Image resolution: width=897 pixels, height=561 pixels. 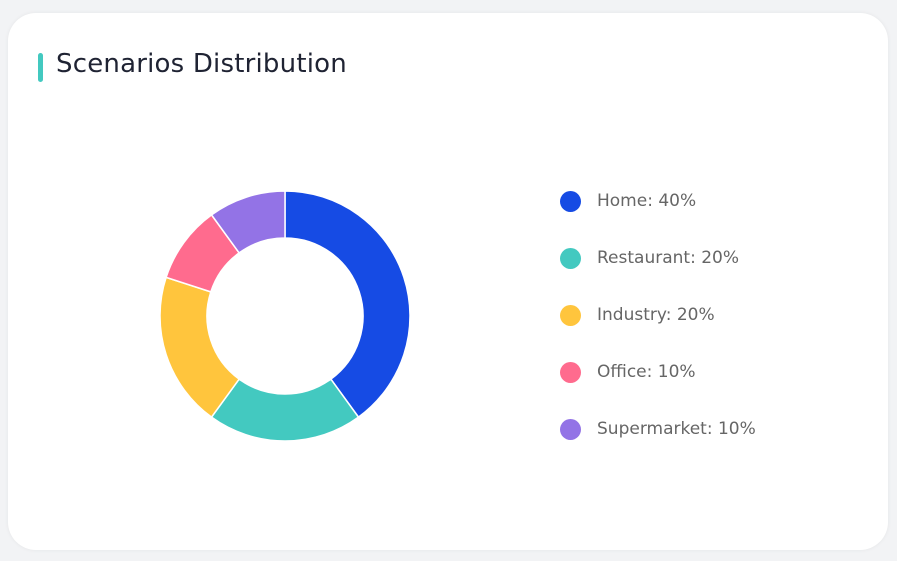 I want to click on legend-item-restaurant: Restaurant: 20%, so click(x=658, y=258).